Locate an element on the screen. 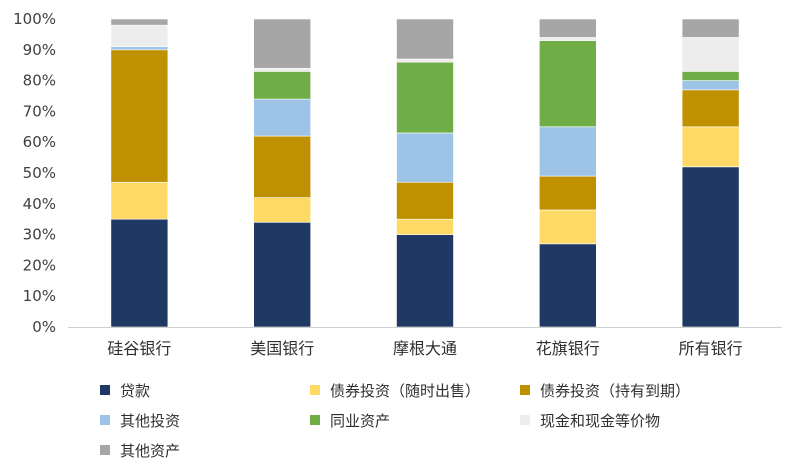 This screenshot has height=468, width=800. legend-label: 债券投资（持有到期） is located at coordinates (615, 390).